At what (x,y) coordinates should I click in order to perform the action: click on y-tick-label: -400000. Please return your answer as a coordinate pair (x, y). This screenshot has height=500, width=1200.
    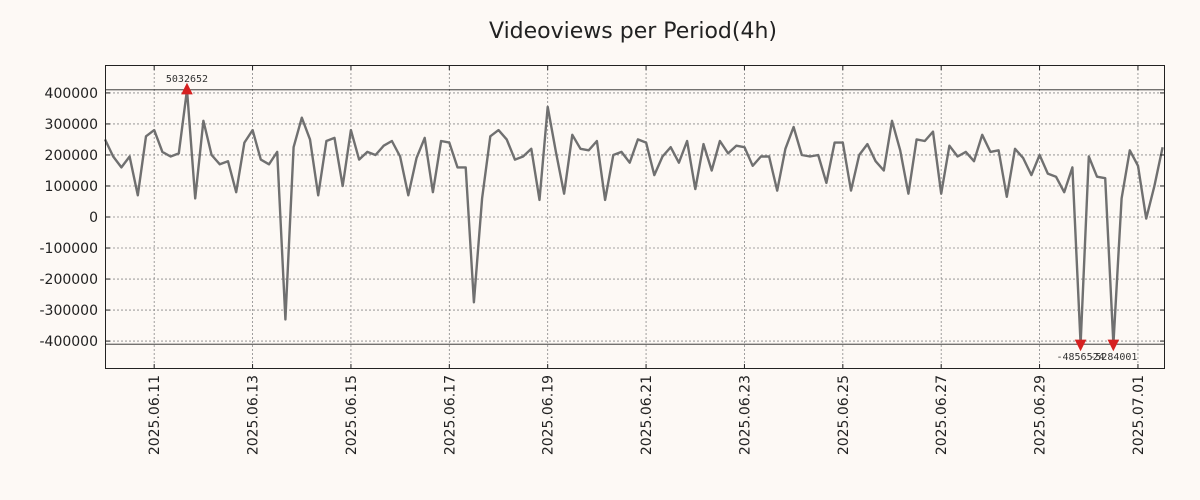
    Looking at the image, I should click on (69, 342).